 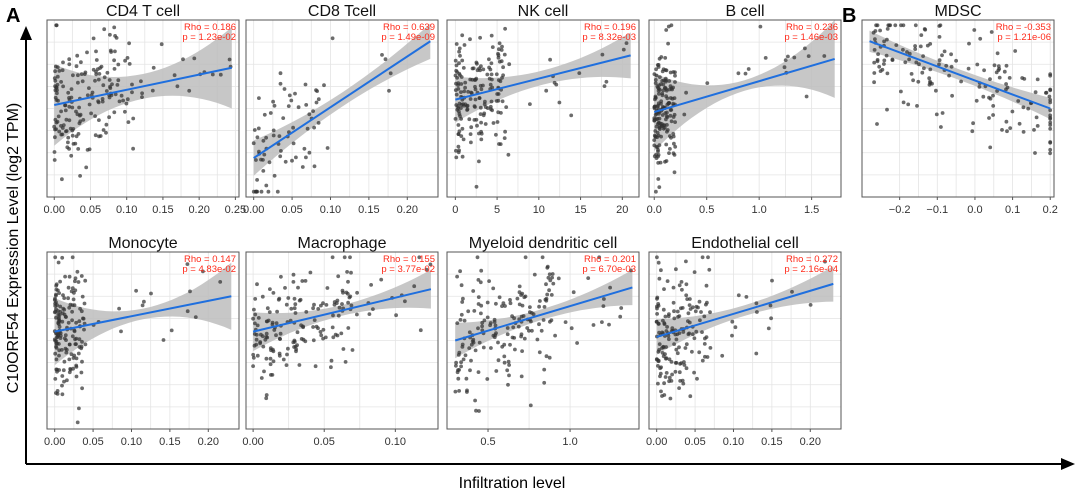 What do you see at coordinates (744, 85) in the screenshot?
I see `regression-line` at bounding box center [744, 85].